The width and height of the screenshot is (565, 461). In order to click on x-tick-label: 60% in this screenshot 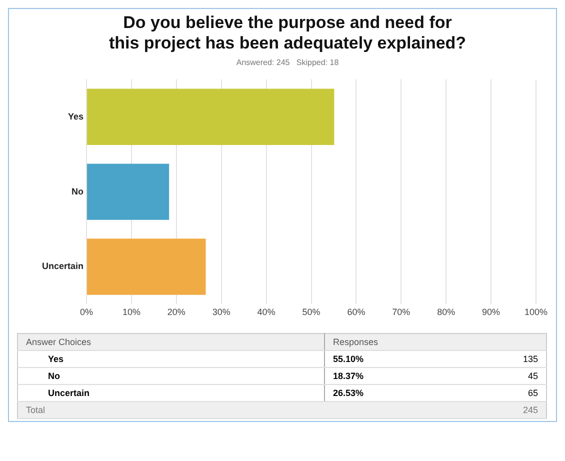, I will do `click(356, 312)`.